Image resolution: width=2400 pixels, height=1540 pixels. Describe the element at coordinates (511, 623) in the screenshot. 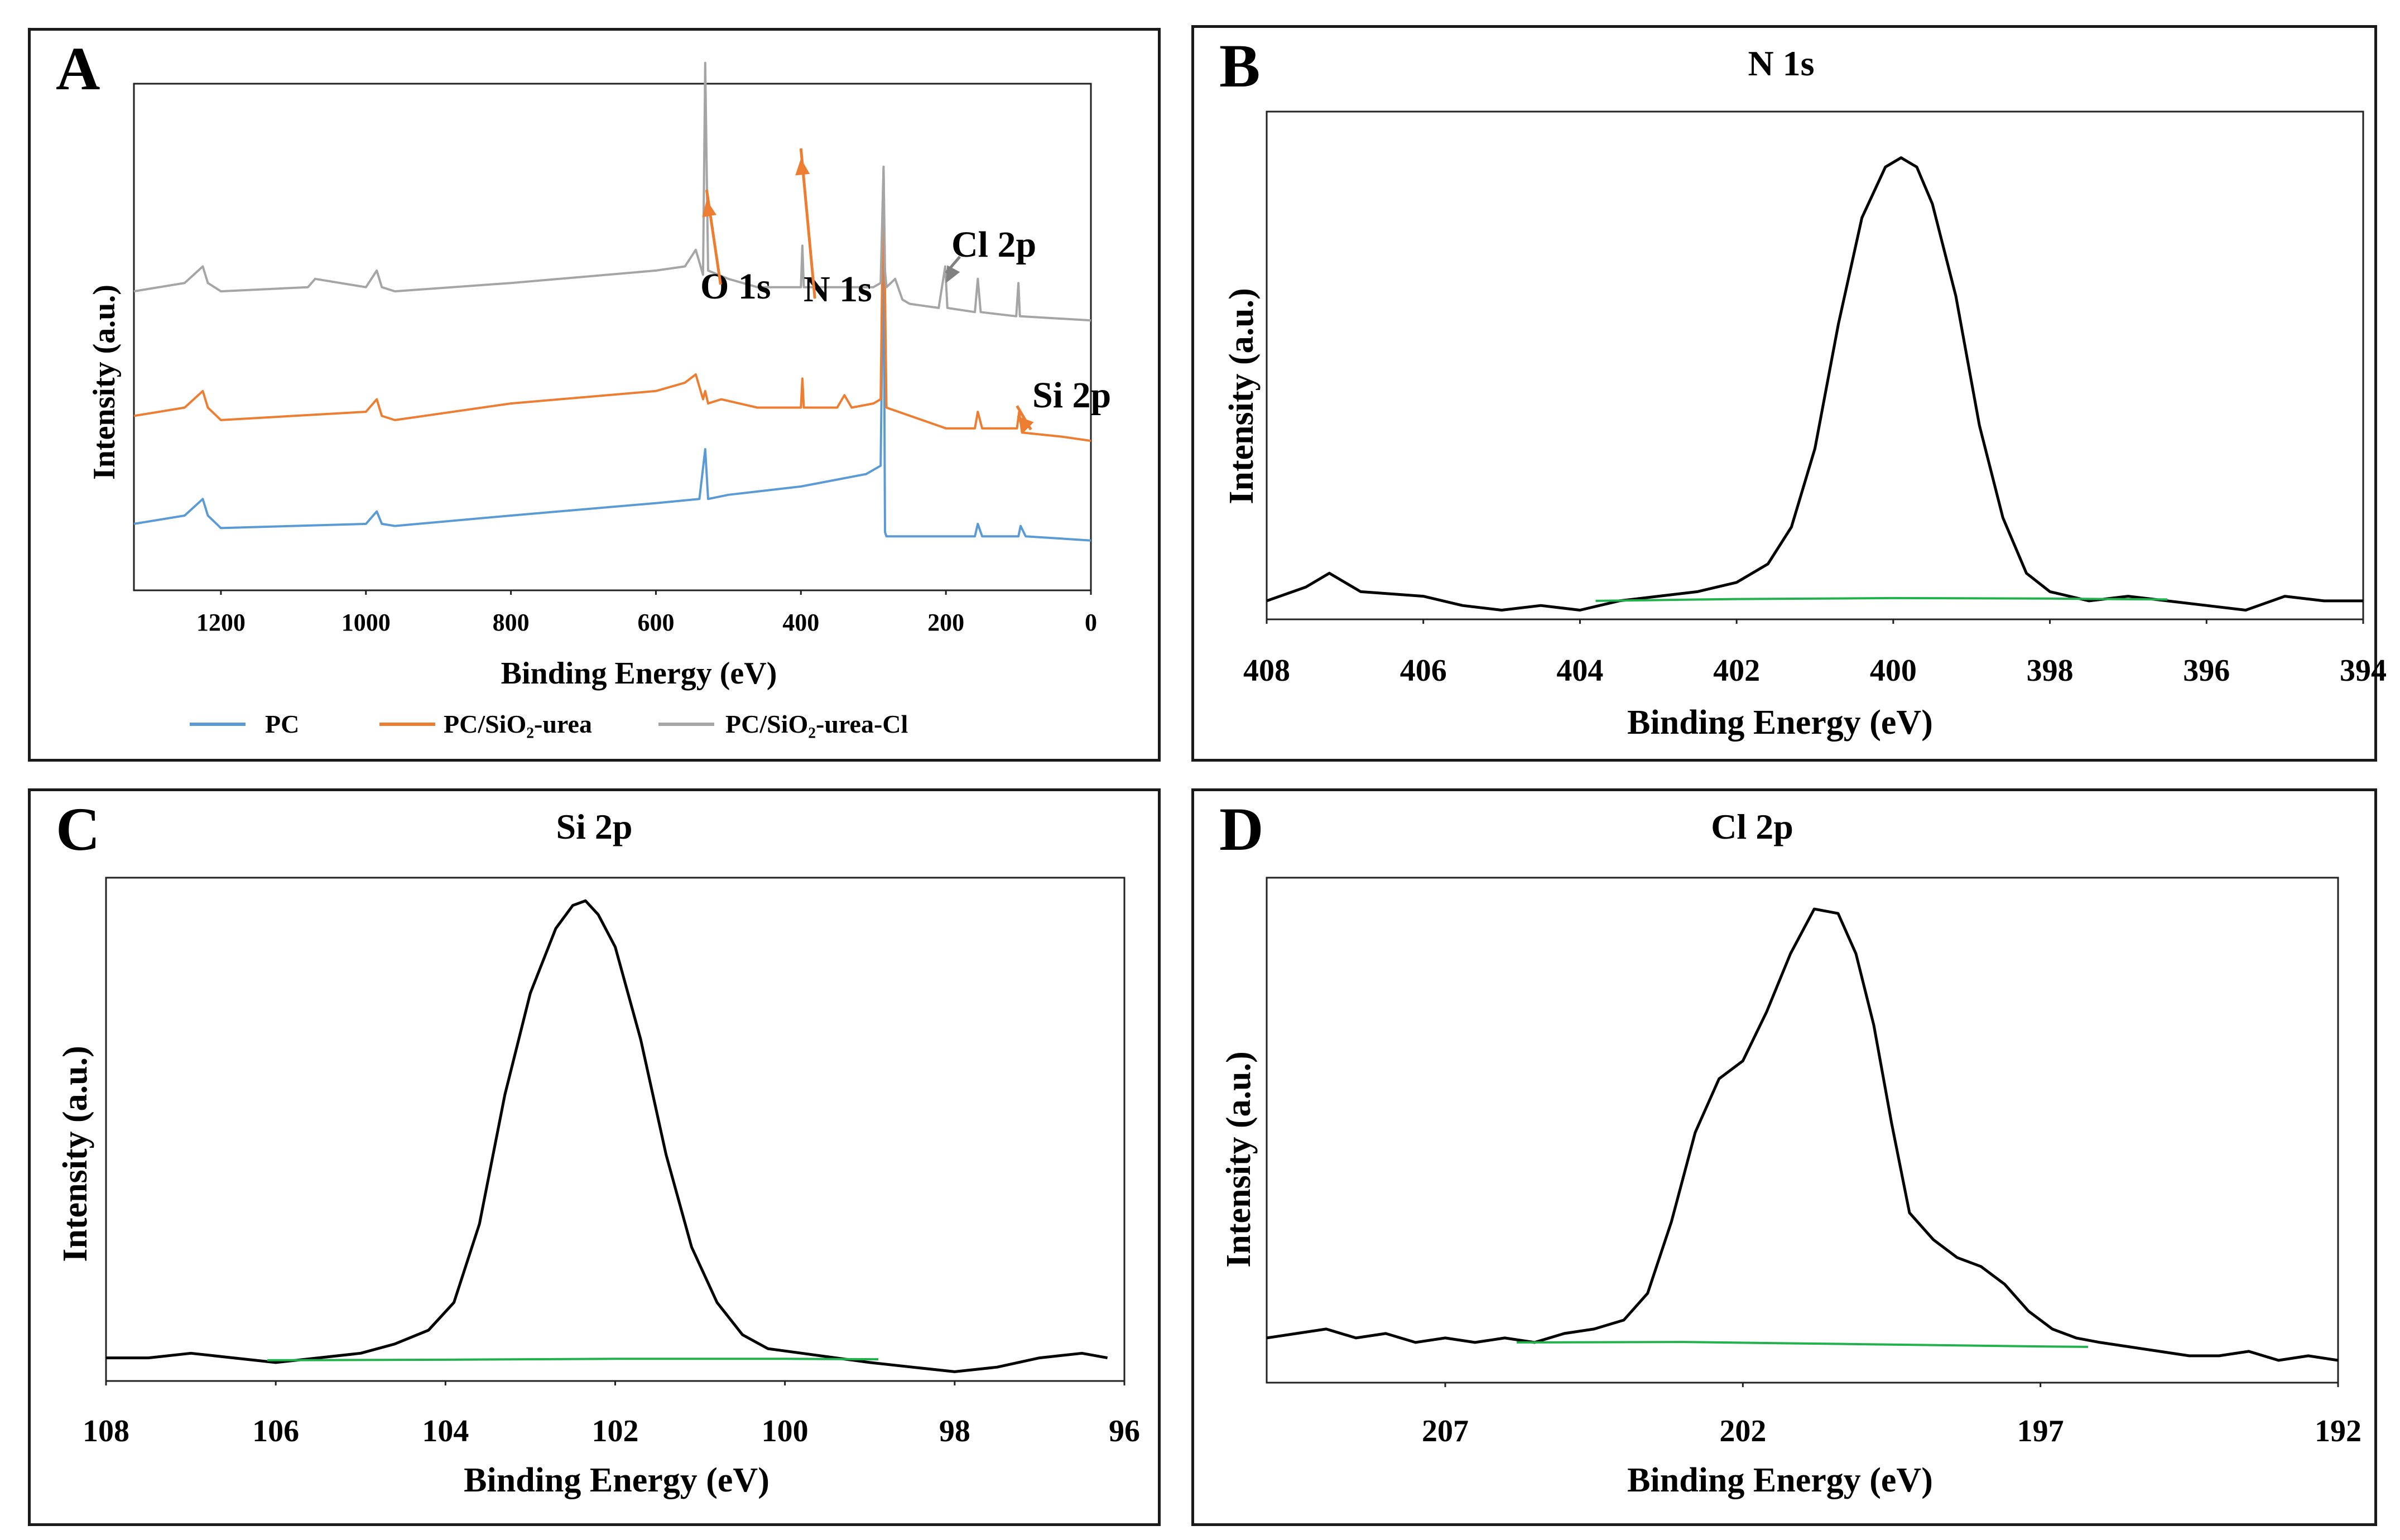

I see `chart-a-tick-label: 800` at that location.